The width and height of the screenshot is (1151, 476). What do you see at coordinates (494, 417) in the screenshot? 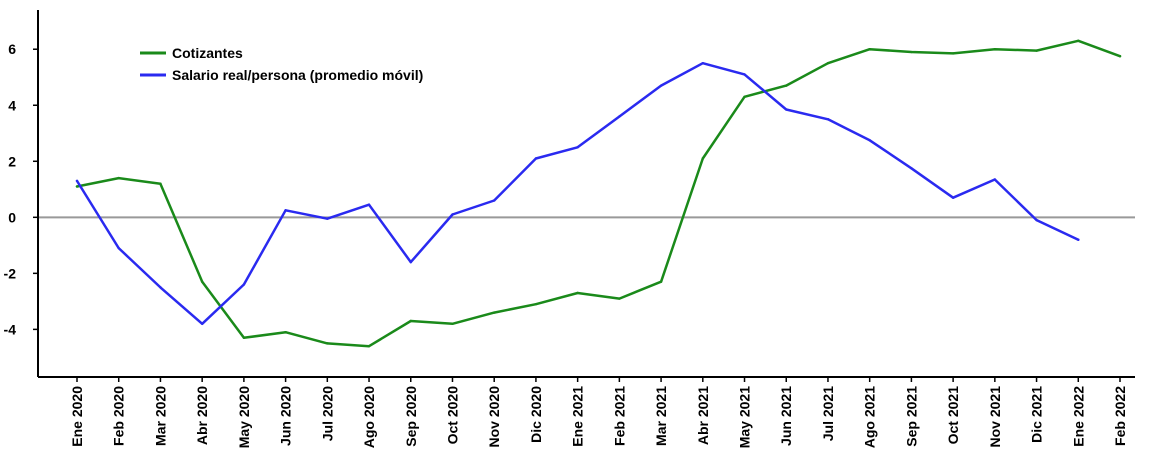
I see `x-tick-label: Nov 2020` at bounding box center [494, 417].